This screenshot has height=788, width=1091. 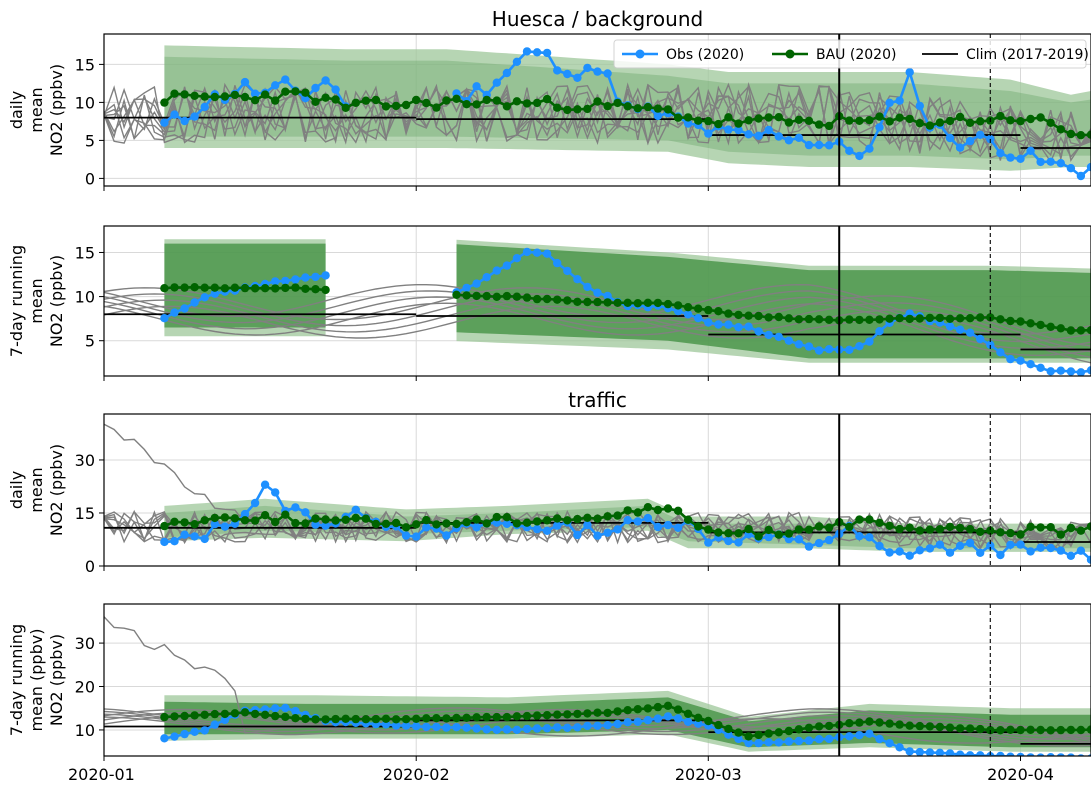 What do you see at coordinates (56, 301) in the screenshot?
I see `y-axis-label-line: NO2 (ppbv)` at bounding box center [56, 301].